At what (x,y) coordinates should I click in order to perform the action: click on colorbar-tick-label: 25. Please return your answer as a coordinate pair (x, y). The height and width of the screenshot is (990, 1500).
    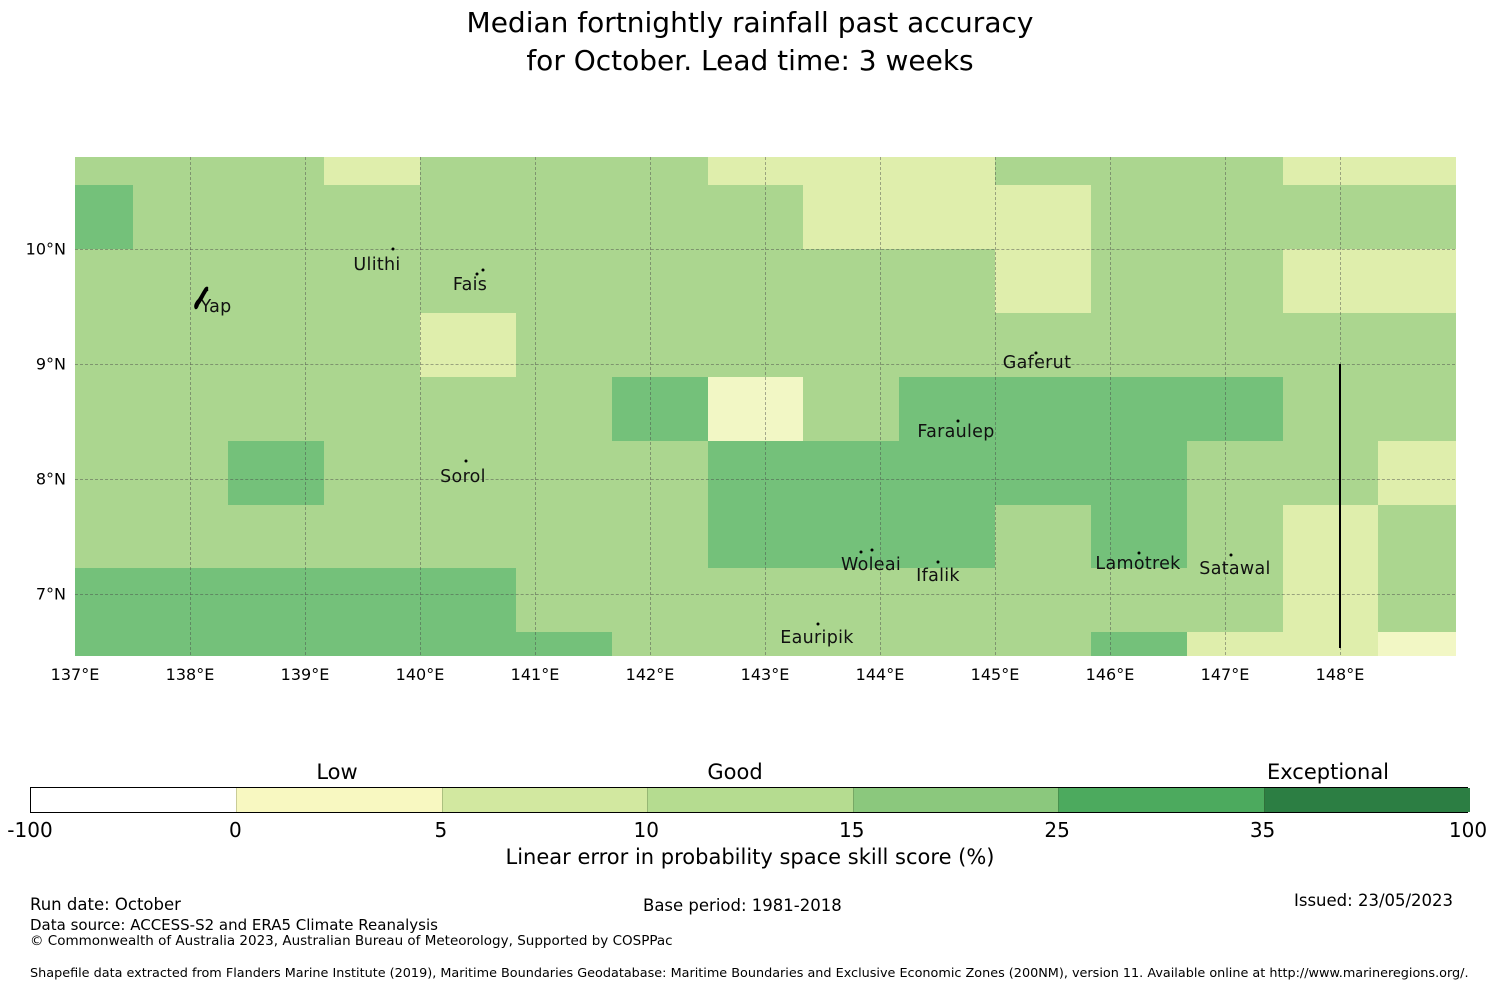
    Looking at the image, I should click on (1057, 830).